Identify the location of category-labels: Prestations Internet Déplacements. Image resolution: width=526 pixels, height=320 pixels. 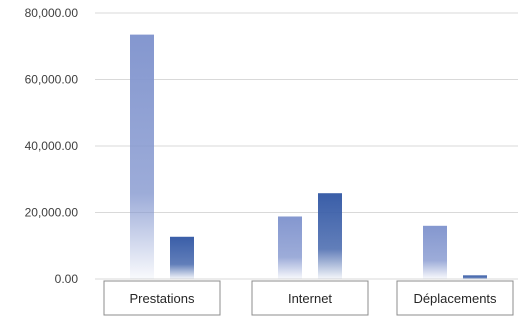
(308, 298).